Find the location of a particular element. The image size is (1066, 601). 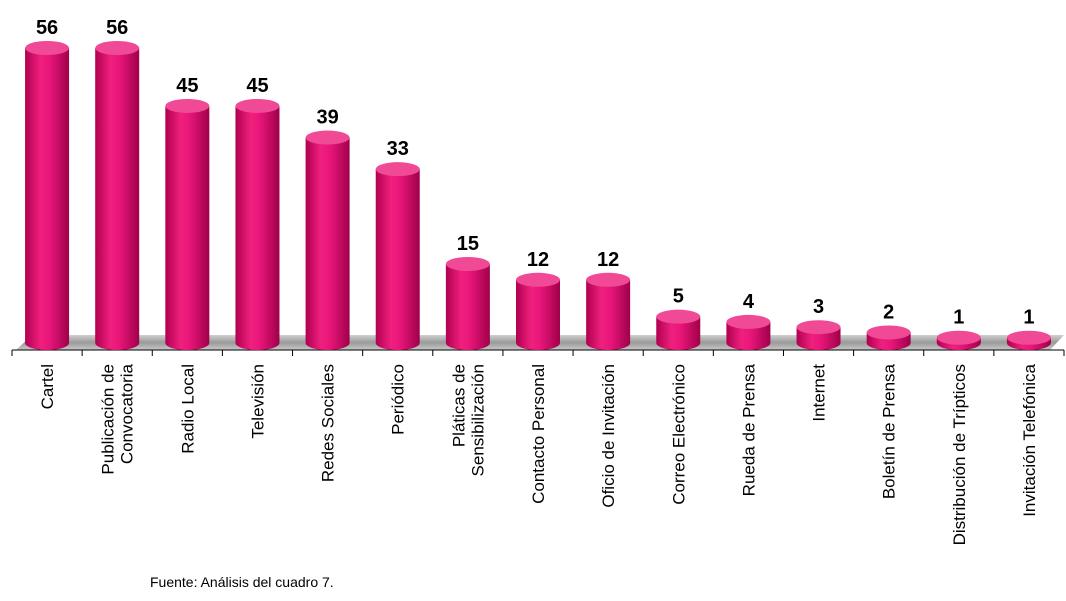

value-label: 4 is located at coordinates (749, 302).